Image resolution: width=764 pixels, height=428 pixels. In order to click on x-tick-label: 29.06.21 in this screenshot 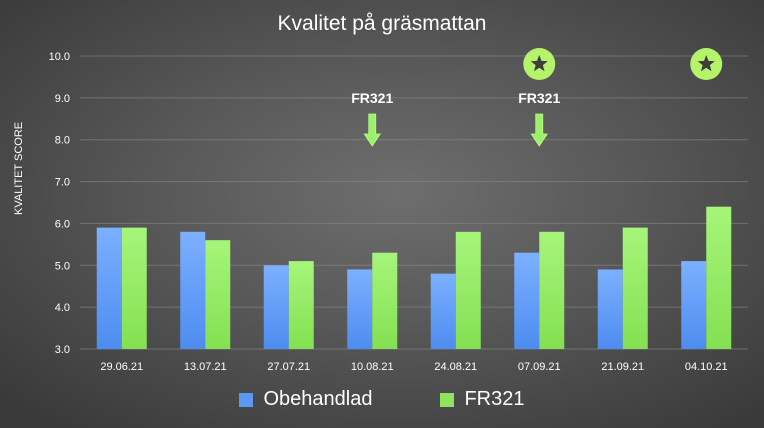, I will do `click(121, 367)`.